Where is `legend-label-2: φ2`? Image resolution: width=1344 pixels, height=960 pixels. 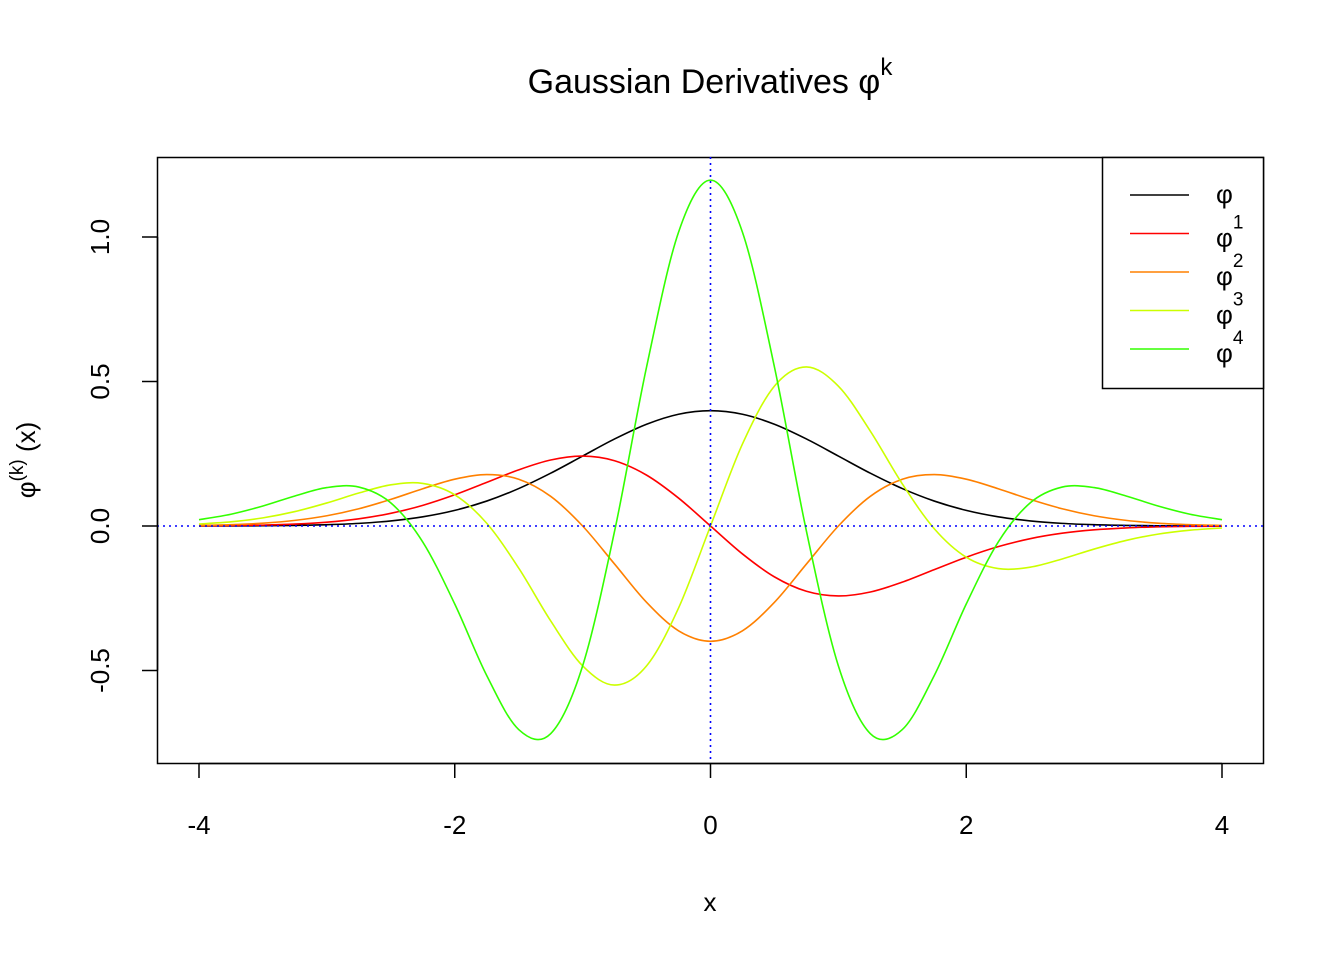
legend-label-2: φ2 is located at coordinates (1229, 271).